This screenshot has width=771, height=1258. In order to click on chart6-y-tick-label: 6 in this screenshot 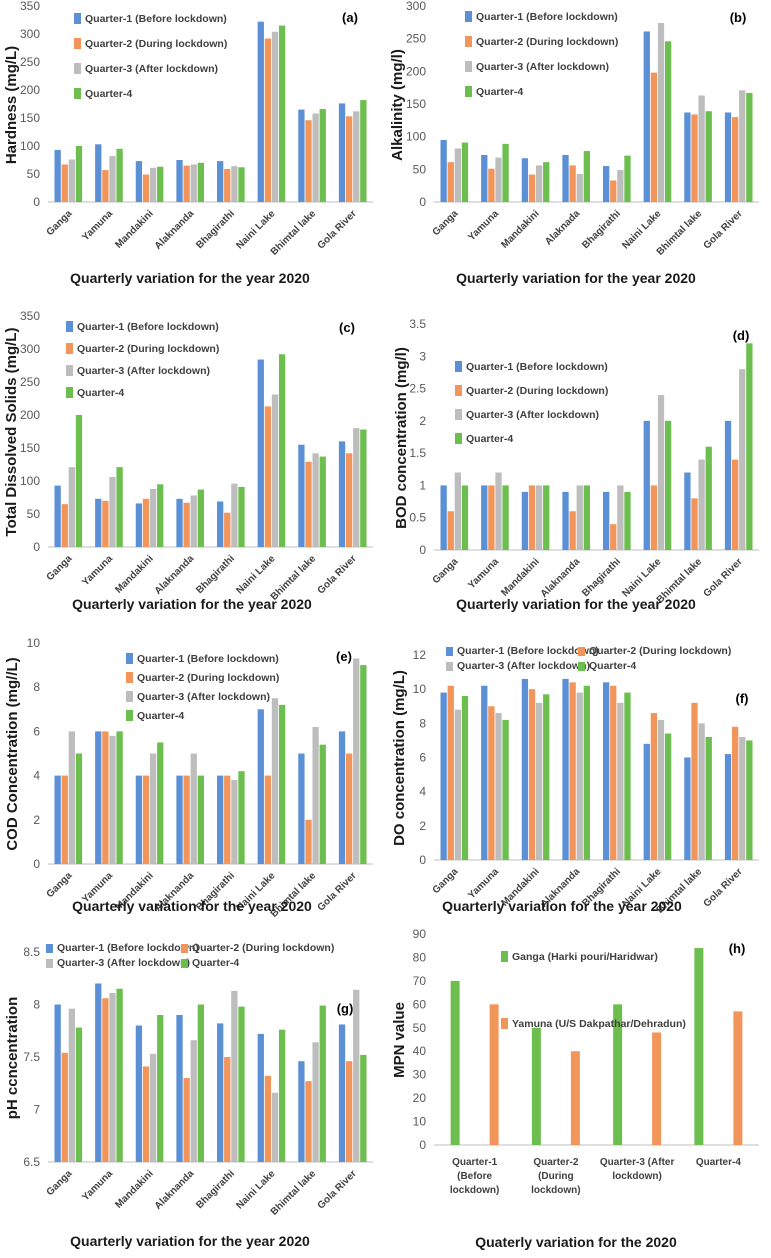, I will do `click(422, 758)`.